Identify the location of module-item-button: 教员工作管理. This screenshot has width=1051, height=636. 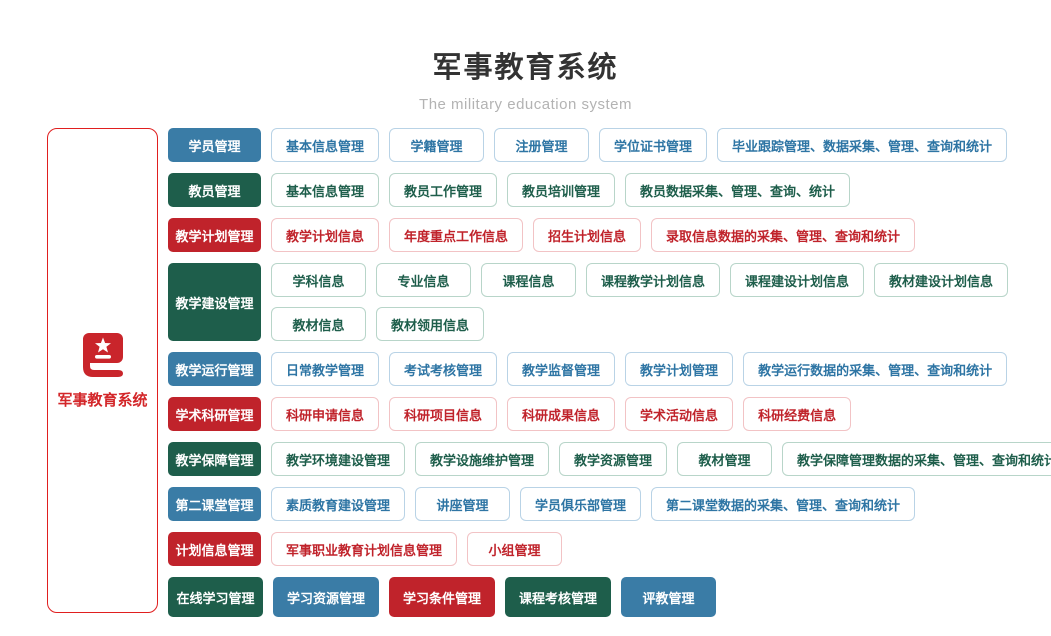
(443, 190).